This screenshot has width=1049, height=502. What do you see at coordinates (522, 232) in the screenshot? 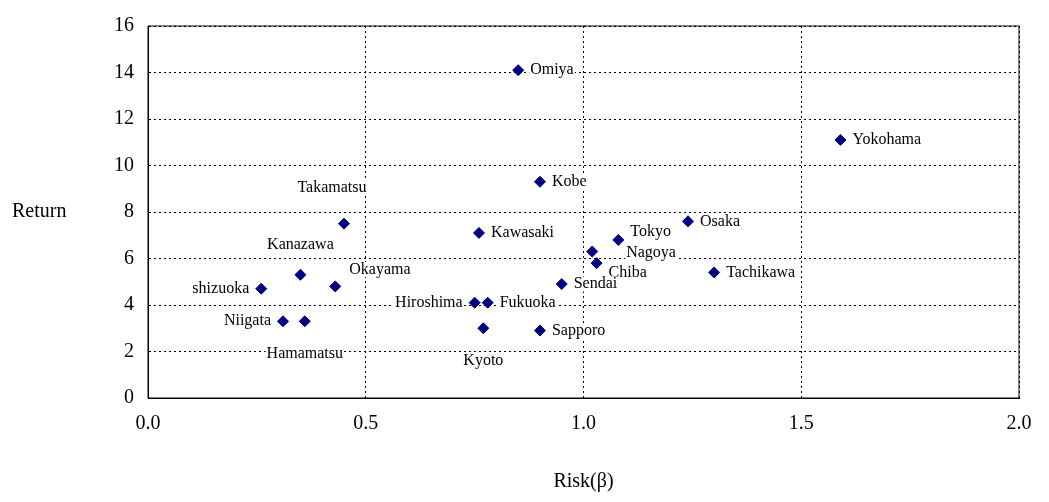
I see `annotation: Kawasaki` at bounding box center [522, 232].